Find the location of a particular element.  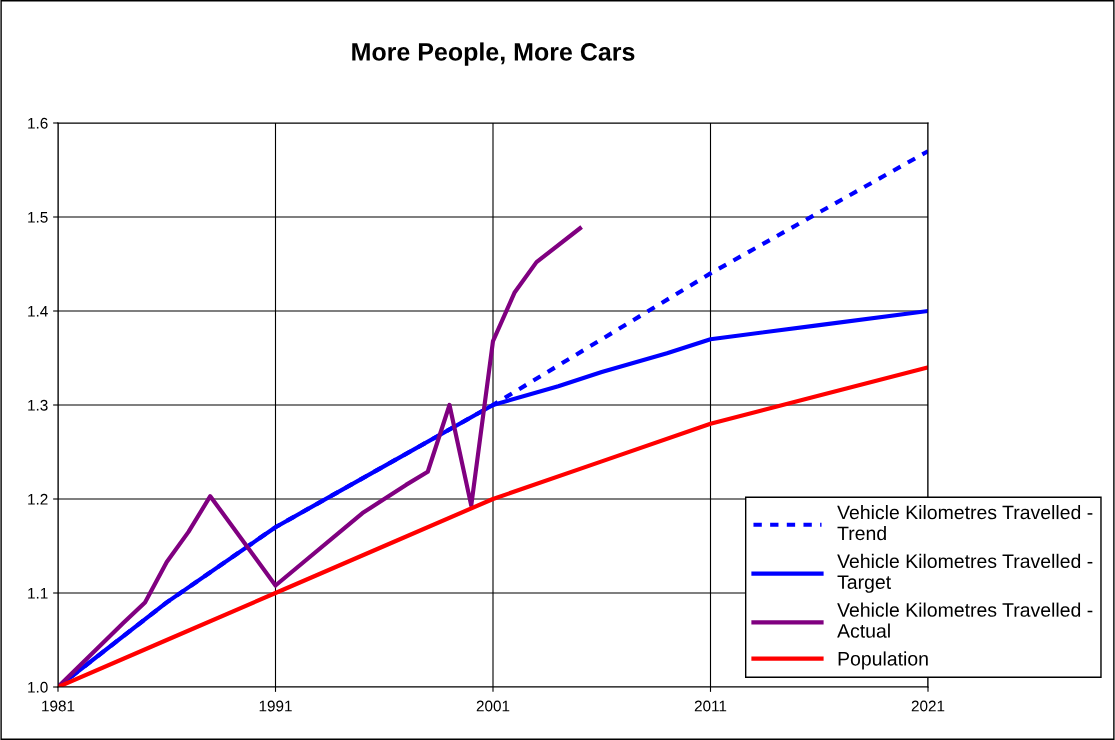

y-tick-label: 1.1 is located at coordinates (38, 593).